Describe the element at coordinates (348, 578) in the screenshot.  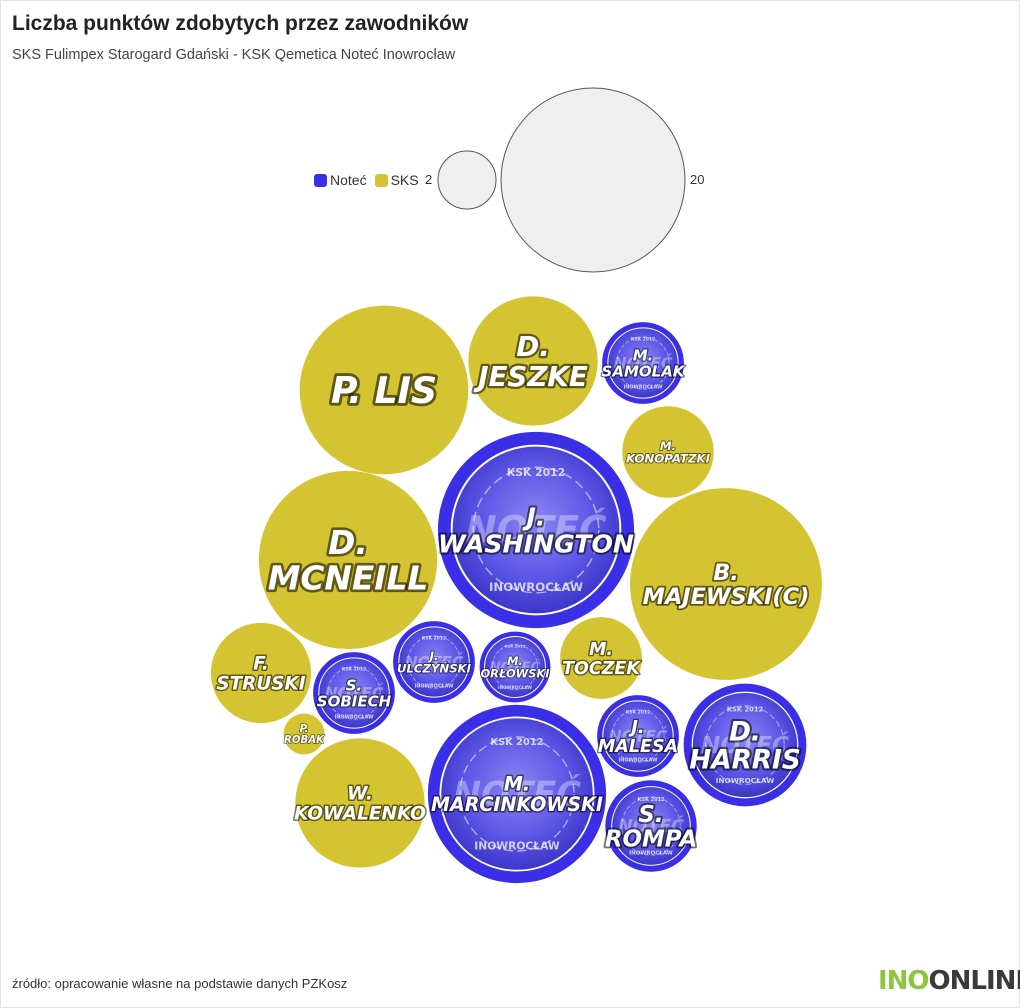
I see `bubble-label-d-mcneill: MCNEILL` at that location.